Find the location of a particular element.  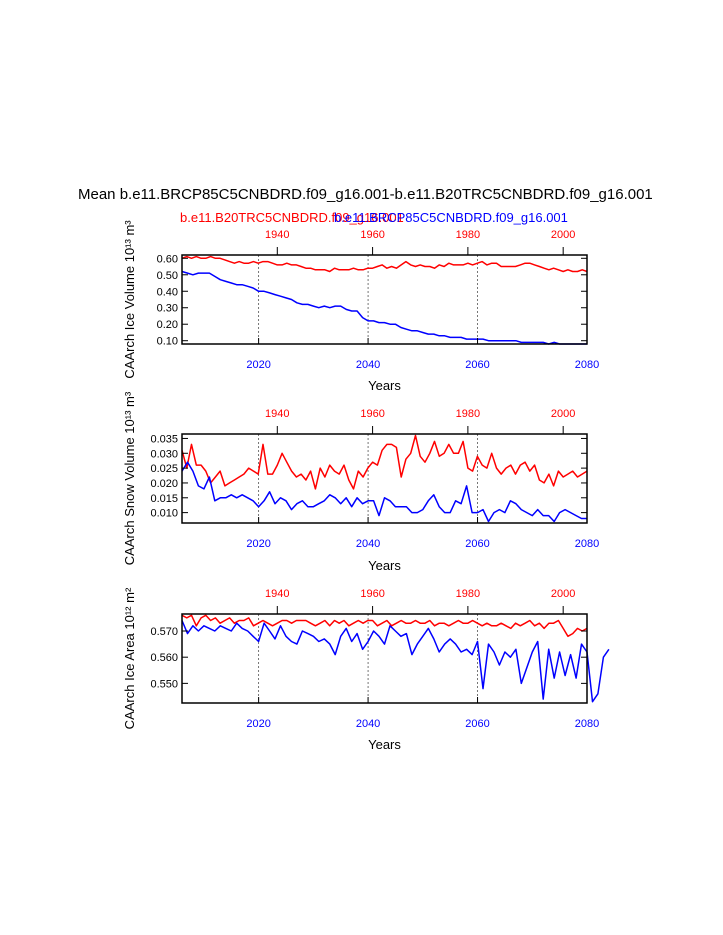

ytick-label: 0.550 is located at coordinates (164, 684).